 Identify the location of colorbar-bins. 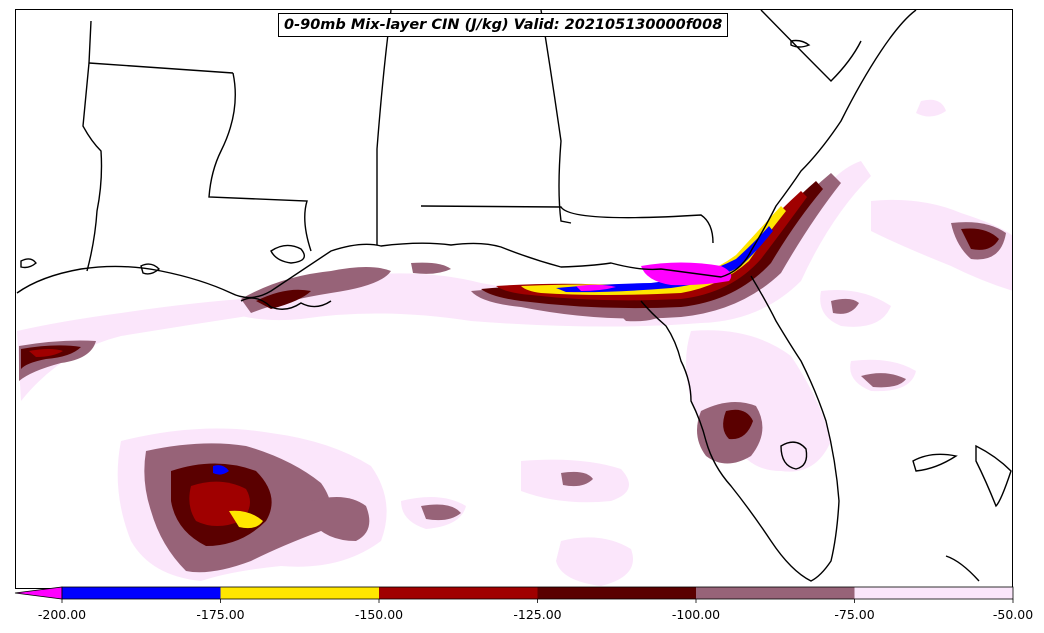
(514, 594).